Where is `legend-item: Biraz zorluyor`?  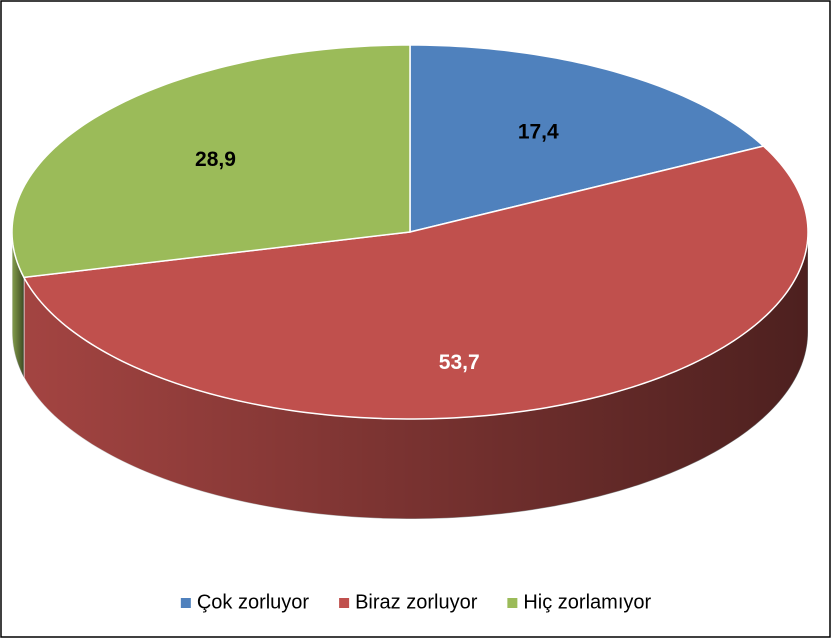 legend-item: Biraz zorluyor is located at coordinates (408, 602).